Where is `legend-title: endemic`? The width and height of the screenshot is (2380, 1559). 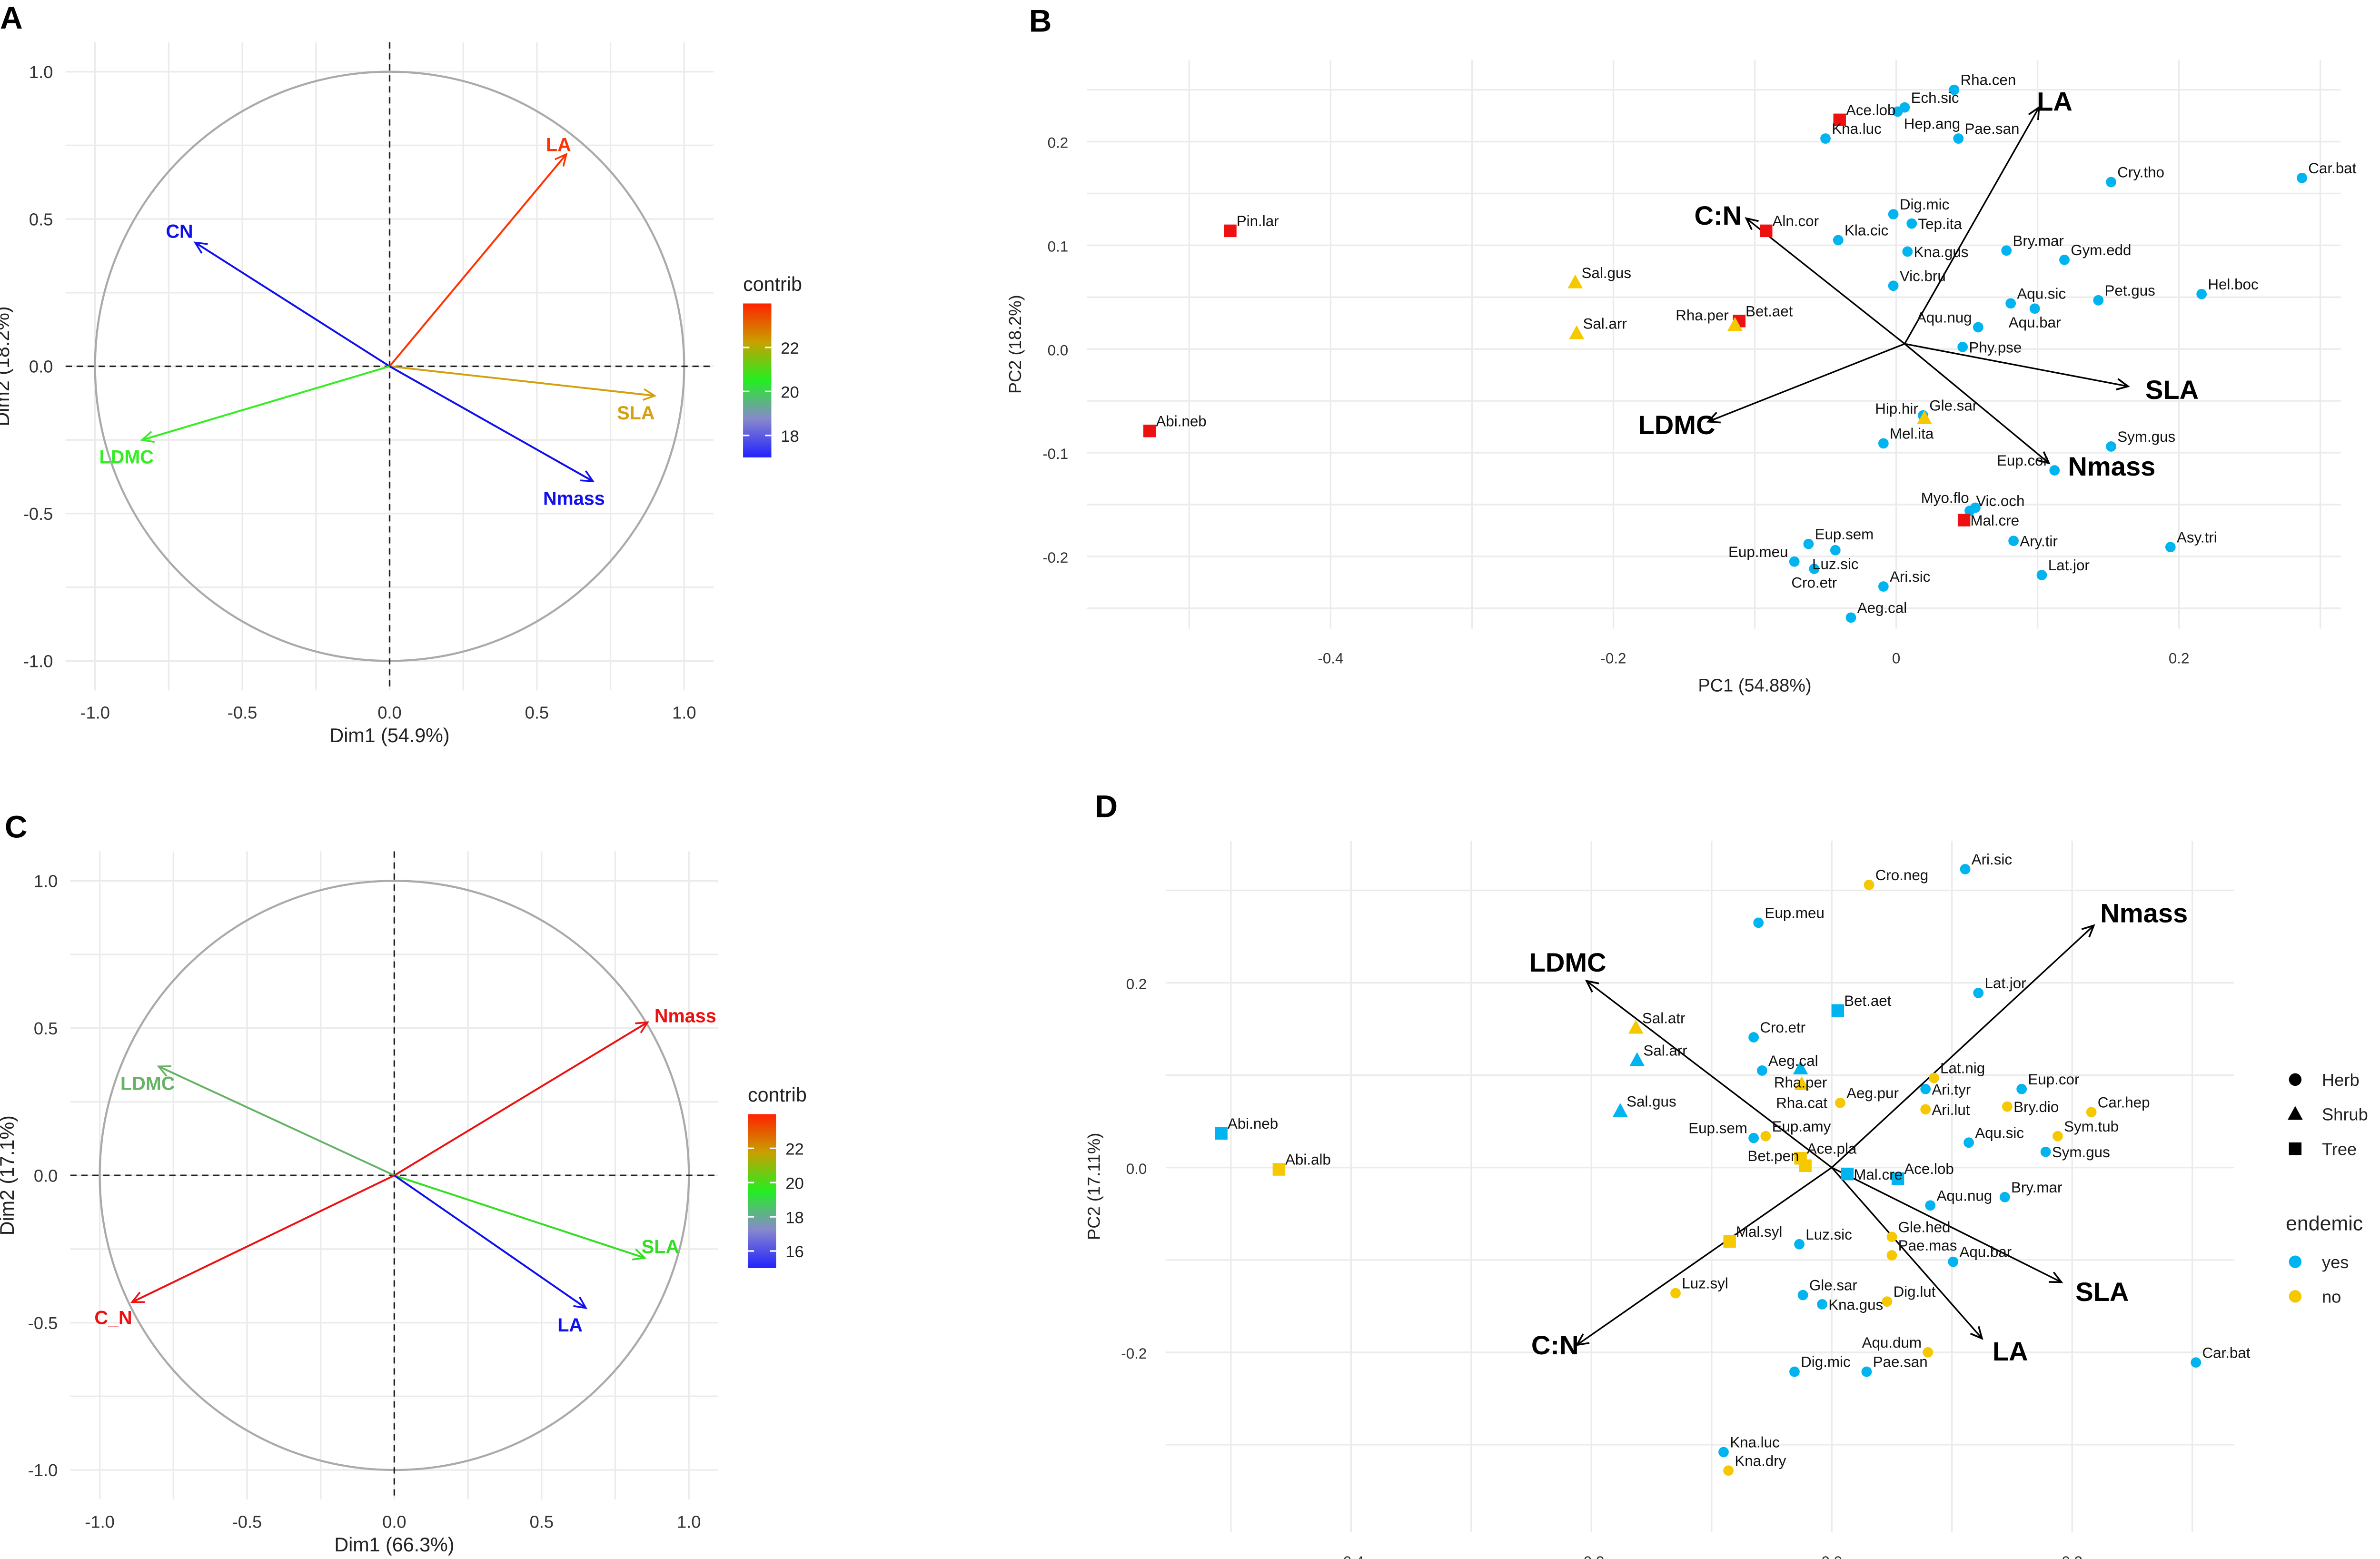
legend-title: endemic is located at coordinates (2324, 1224).